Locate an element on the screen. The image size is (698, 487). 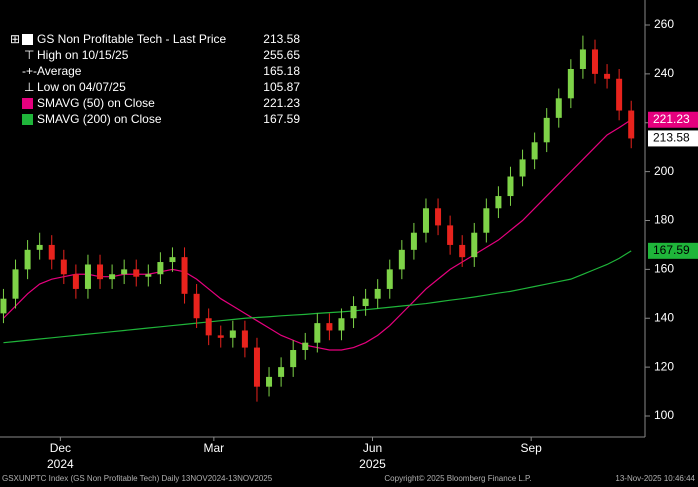
legend-value: 221.23 is located at coordinates (281, 103).